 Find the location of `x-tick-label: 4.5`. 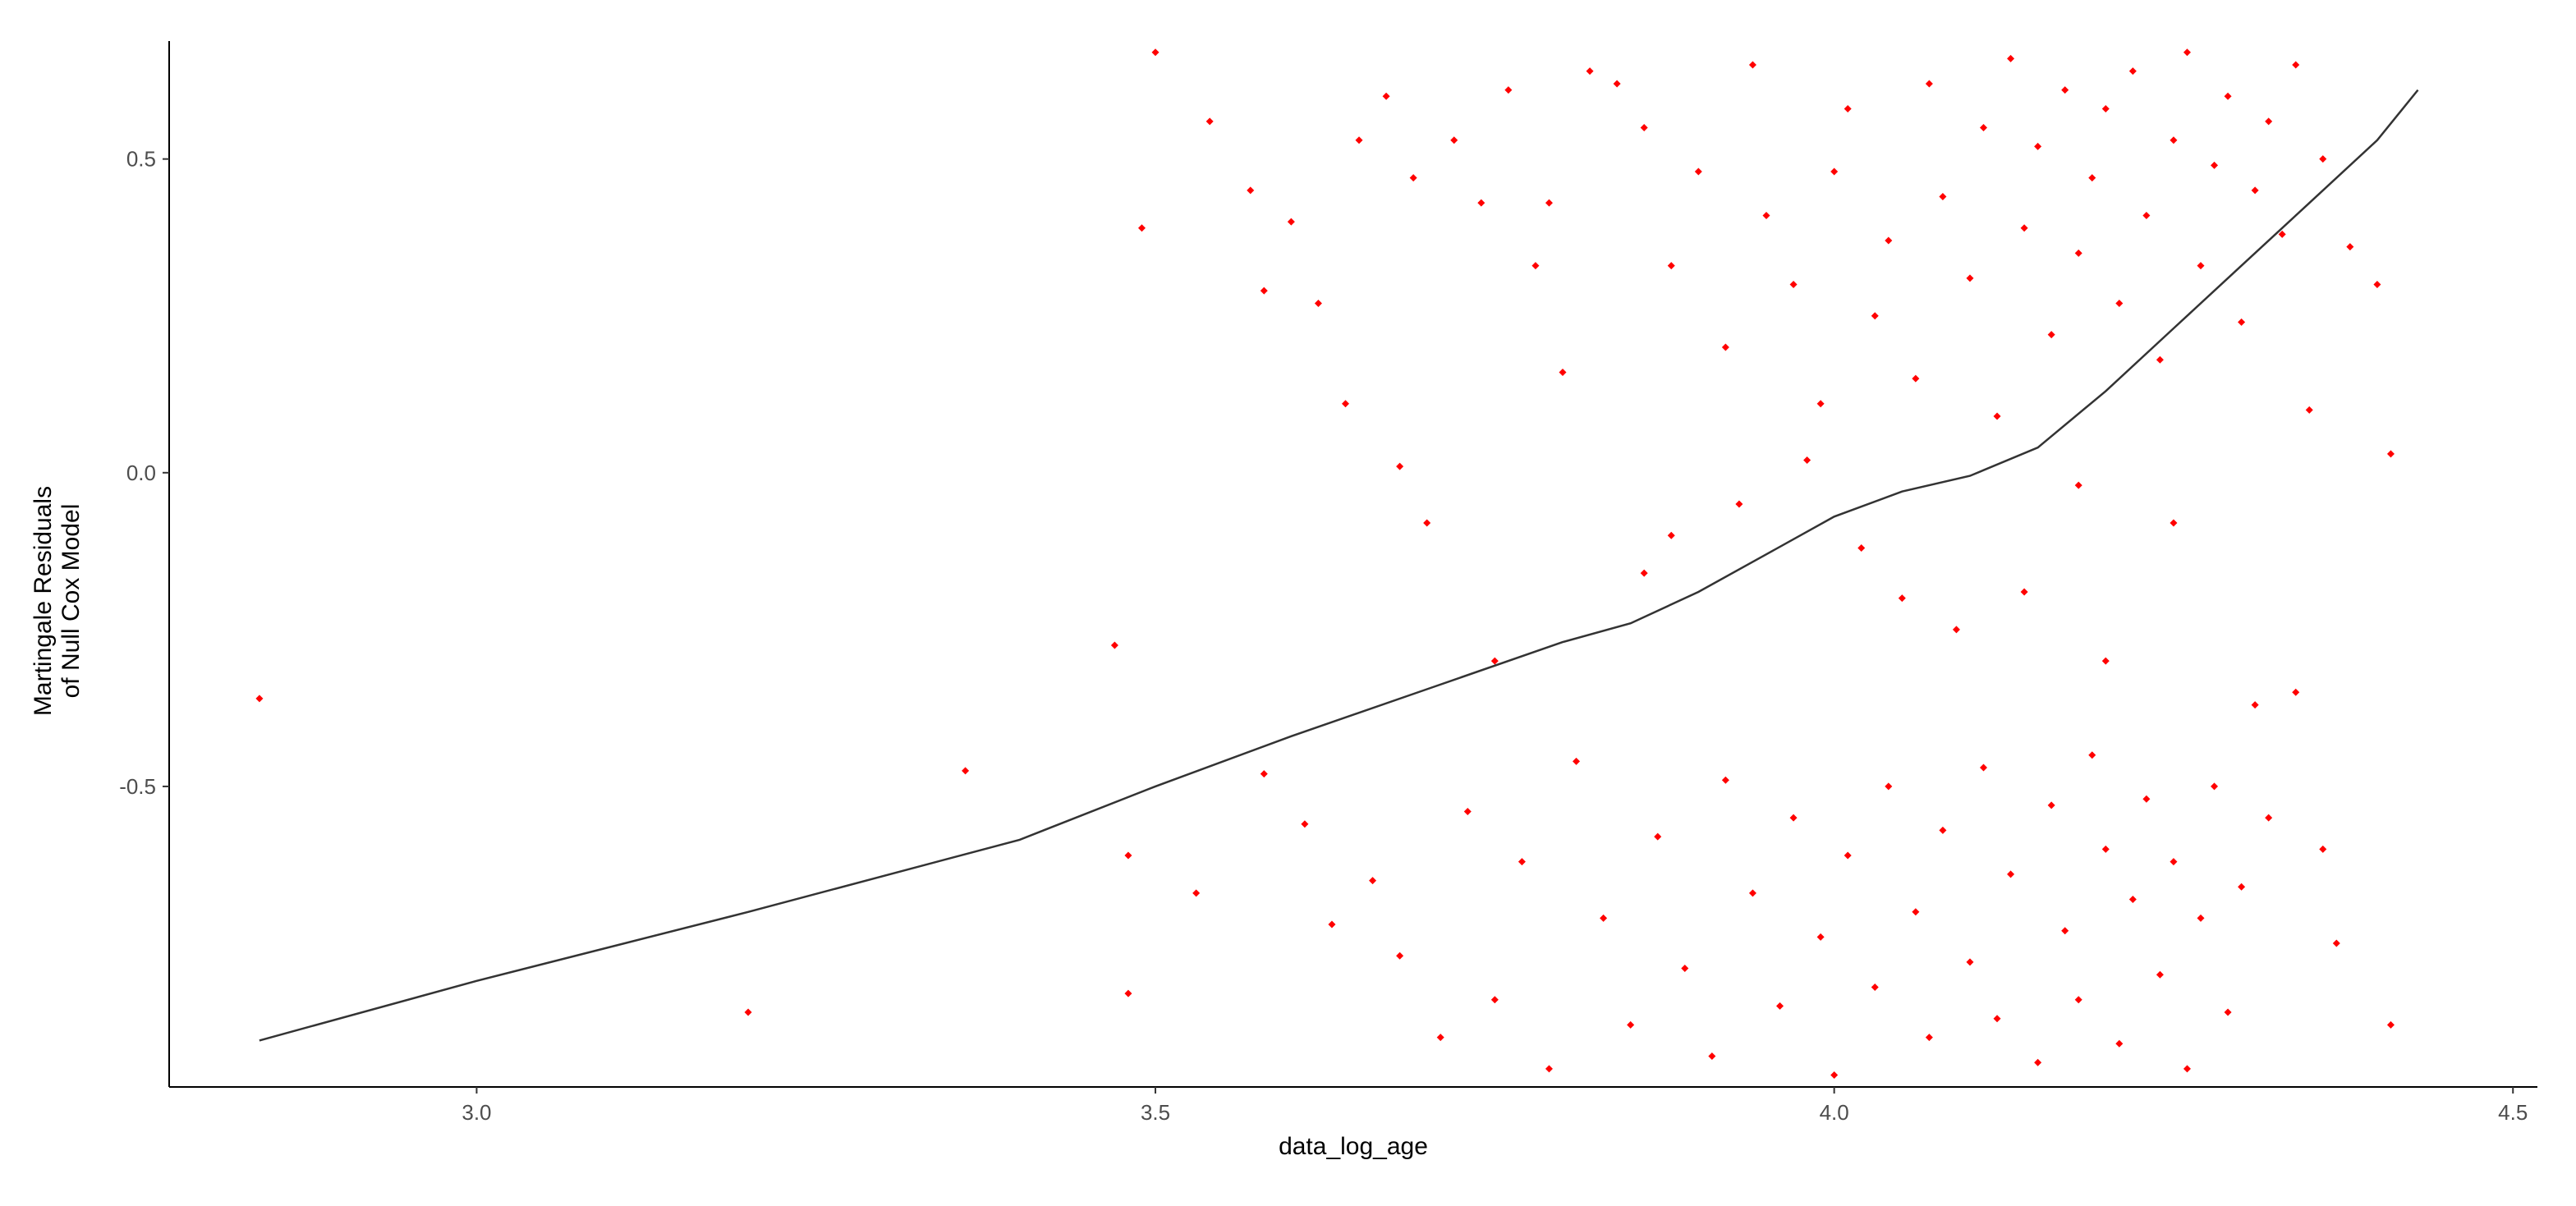

x-tick-label: 4.5 is located at coordinates (2513, 1112).